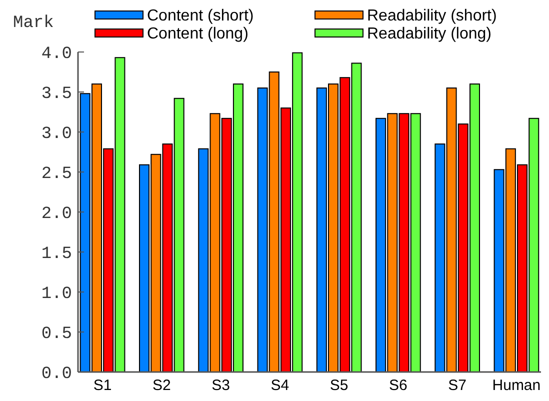 This screenshot has height=401, width=549. I want to click on x-tick-label: S6, so click(398, 385).